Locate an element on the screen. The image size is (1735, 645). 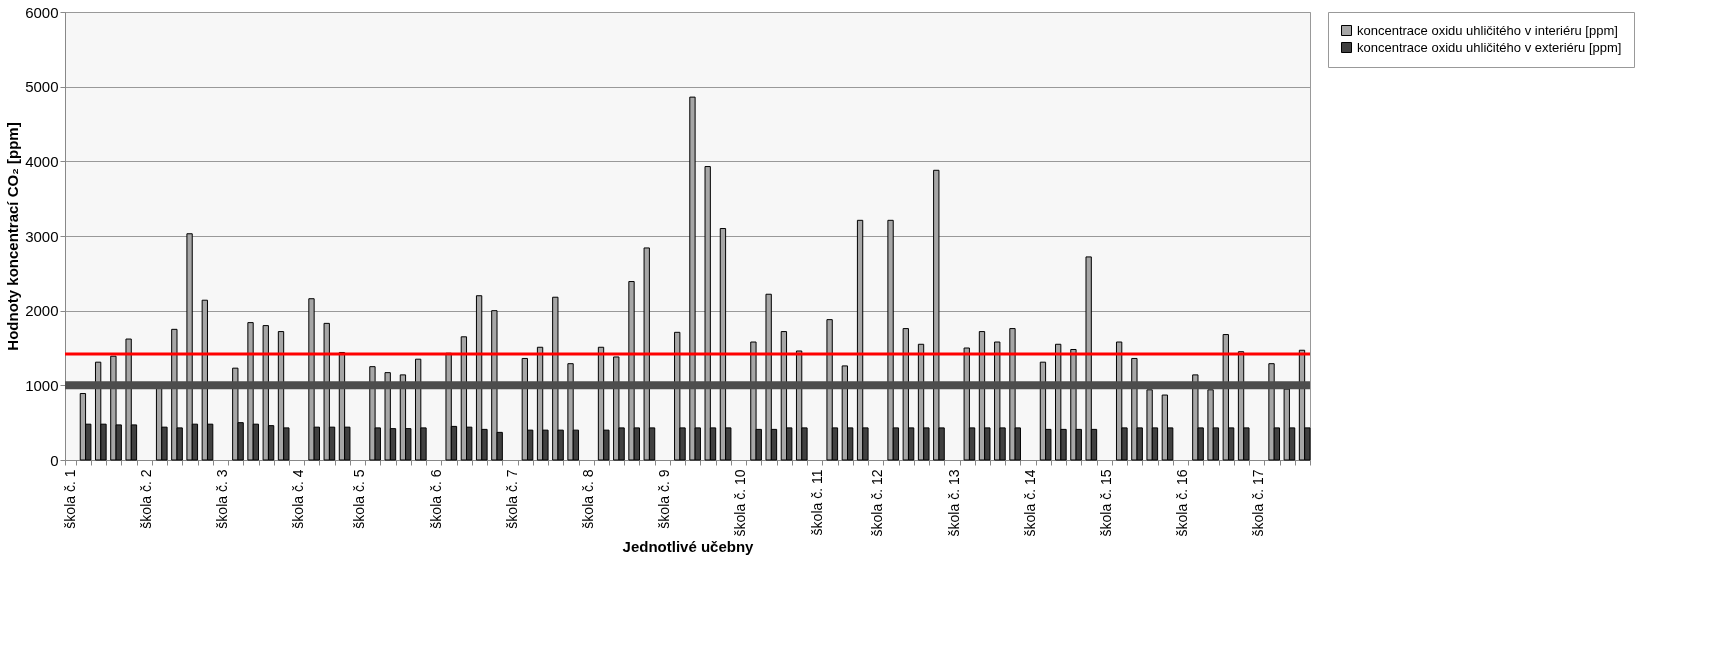
y-tick-label: 6000 is located at coordinates (42, 12).